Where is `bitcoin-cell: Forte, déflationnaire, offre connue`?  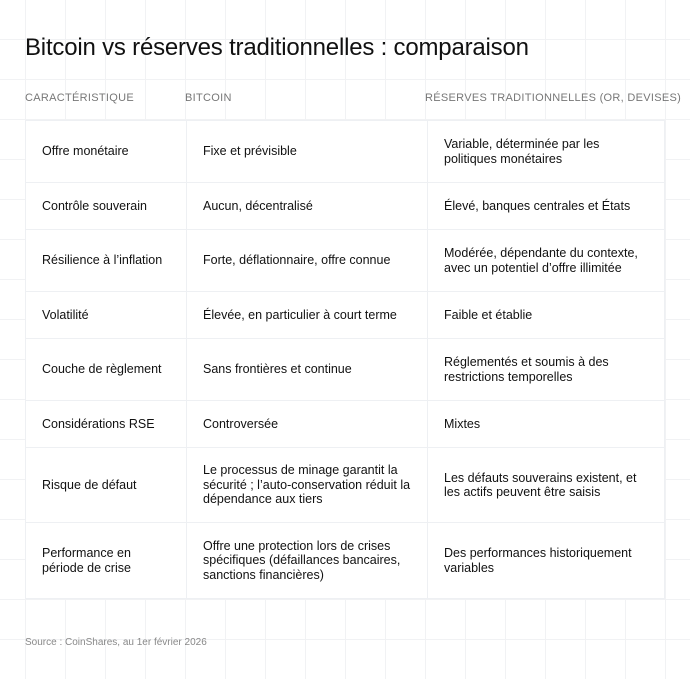 bitcoin-cell: Forte, déflationnaire, offre connue is located at coordinates (307, 260).